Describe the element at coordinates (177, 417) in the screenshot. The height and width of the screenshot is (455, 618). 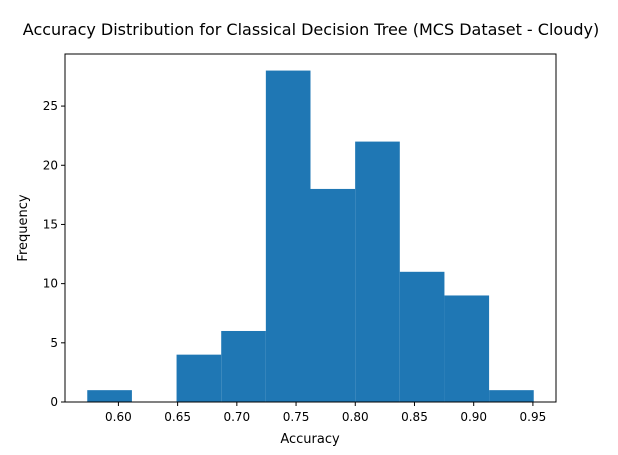
I see `x-tick-label: 0.65` at that location.